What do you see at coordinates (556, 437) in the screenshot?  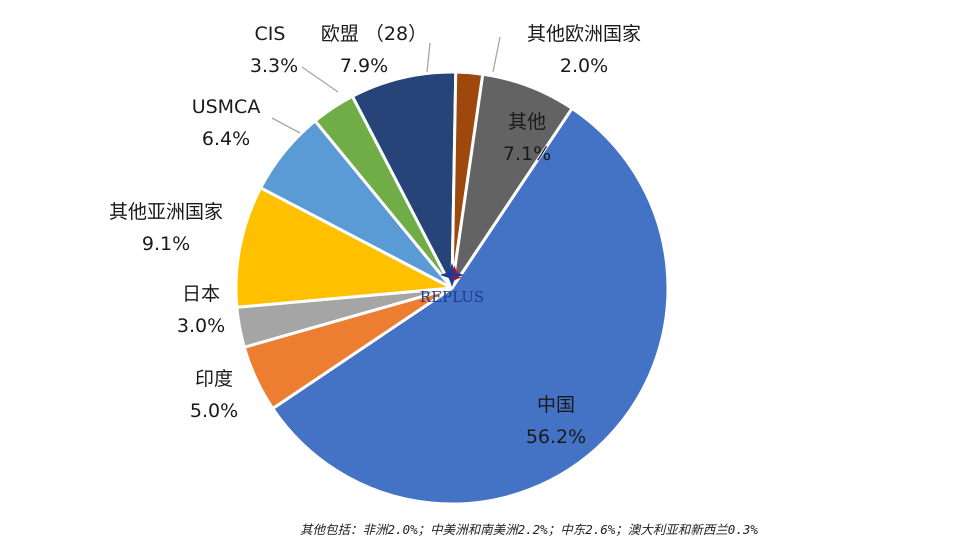 I see `slice-value-label: 56.2%` at bounding box center [556, 437].